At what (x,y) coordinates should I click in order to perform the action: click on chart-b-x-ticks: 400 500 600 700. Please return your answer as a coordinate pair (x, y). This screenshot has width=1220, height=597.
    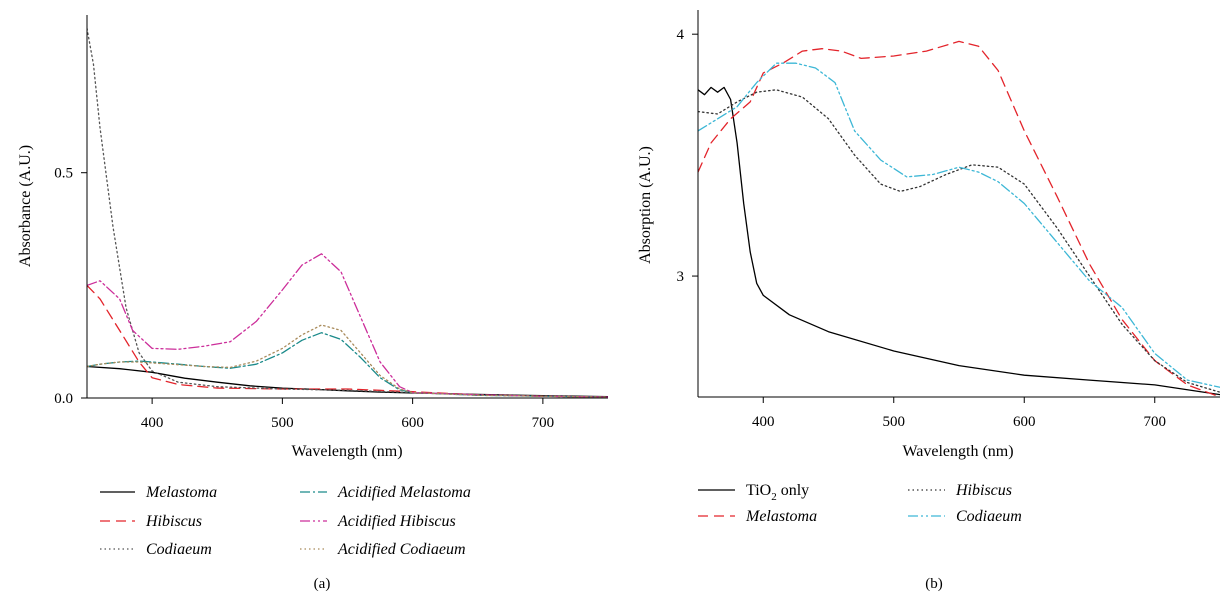
    Looking at the image, I should click on (959, 413).